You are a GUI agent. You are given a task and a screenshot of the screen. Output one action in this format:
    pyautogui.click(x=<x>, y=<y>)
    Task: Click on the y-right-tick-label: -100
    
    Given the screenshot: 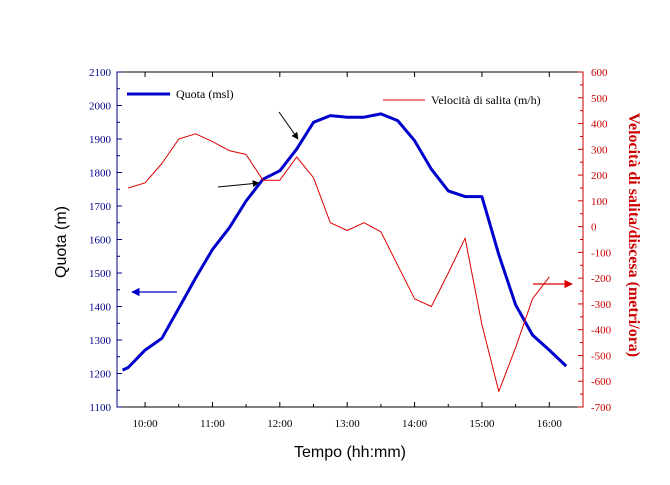 What is the action you would take?
    pyautogui.click(x=601, y=253)
    